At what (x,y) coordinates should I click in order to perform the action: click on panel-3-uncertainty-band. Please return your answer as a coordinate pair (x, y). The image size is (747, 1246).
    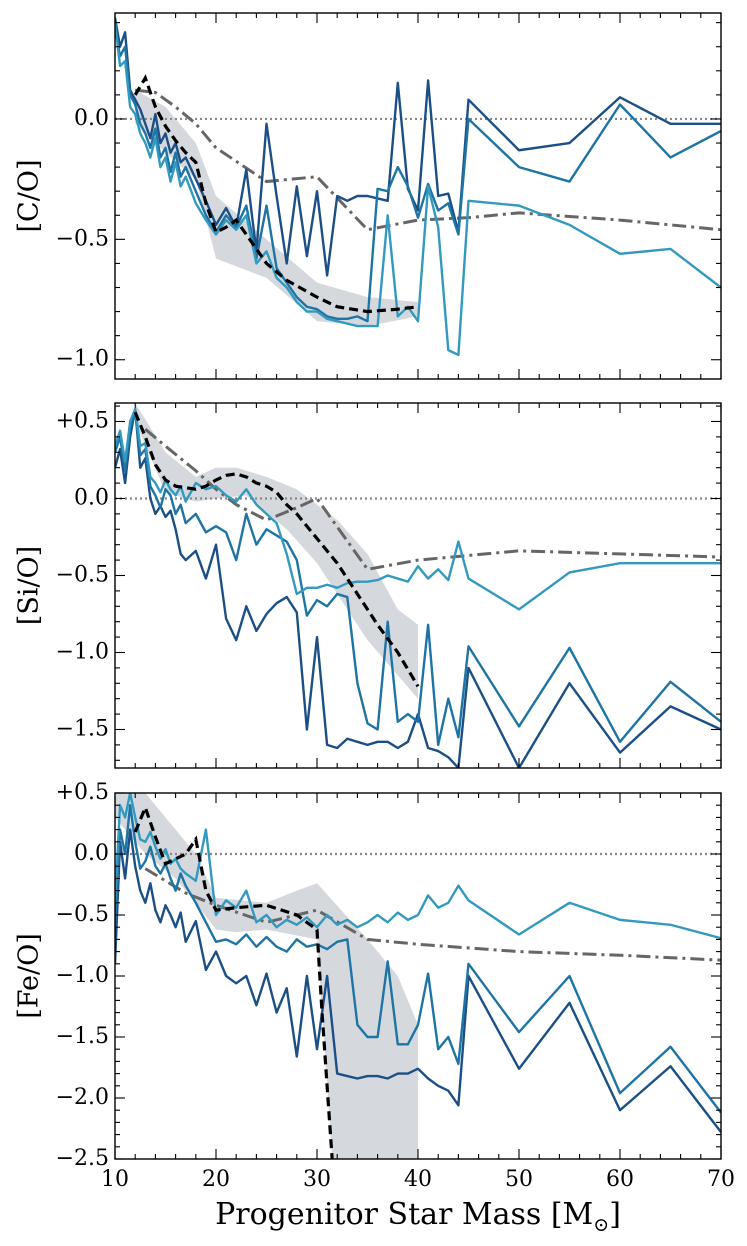
    Looking at the image, I should click on (266, 976).